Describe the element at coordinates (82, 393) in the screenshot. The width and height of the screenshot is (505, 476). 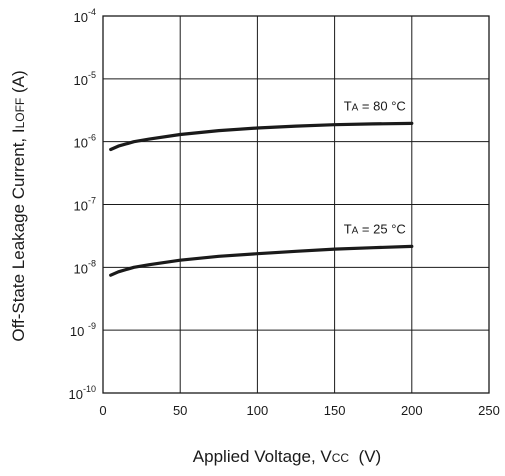
I see `y-tick-label: 10⁻¹⁰` at that location.